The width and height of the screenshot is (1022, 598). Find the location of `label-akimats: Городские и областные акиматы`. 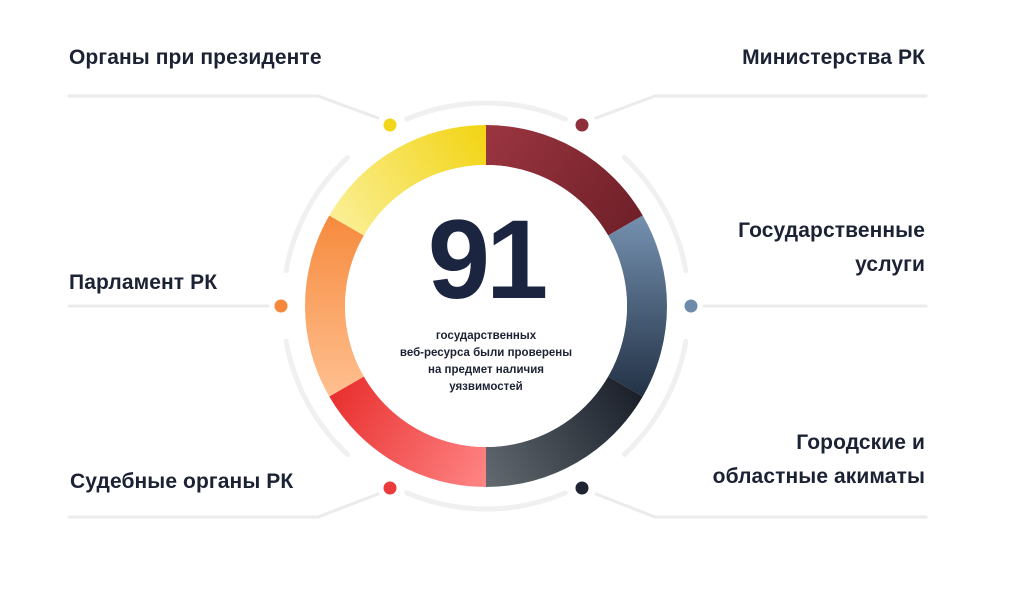

label-akimats: Городские и областные акиматы is located at coordinates (818, 459).